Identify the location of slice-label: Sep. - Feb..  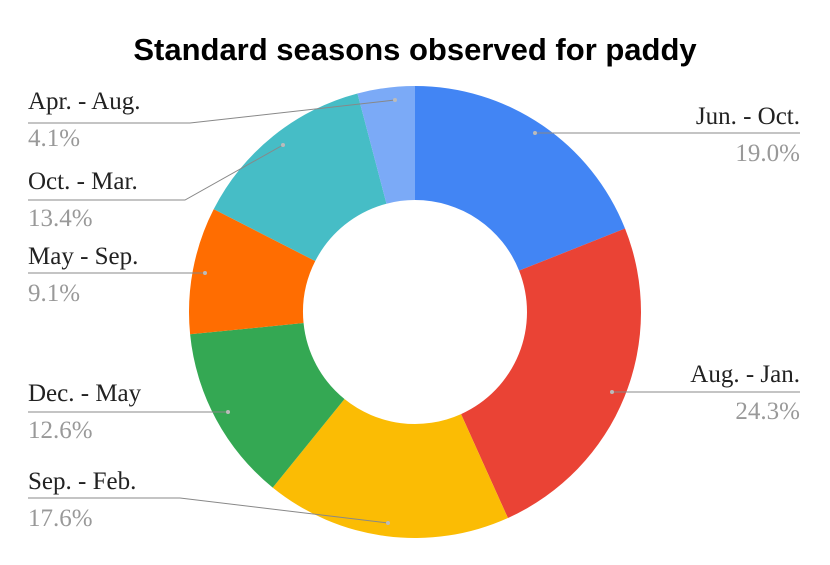
(82, 481).